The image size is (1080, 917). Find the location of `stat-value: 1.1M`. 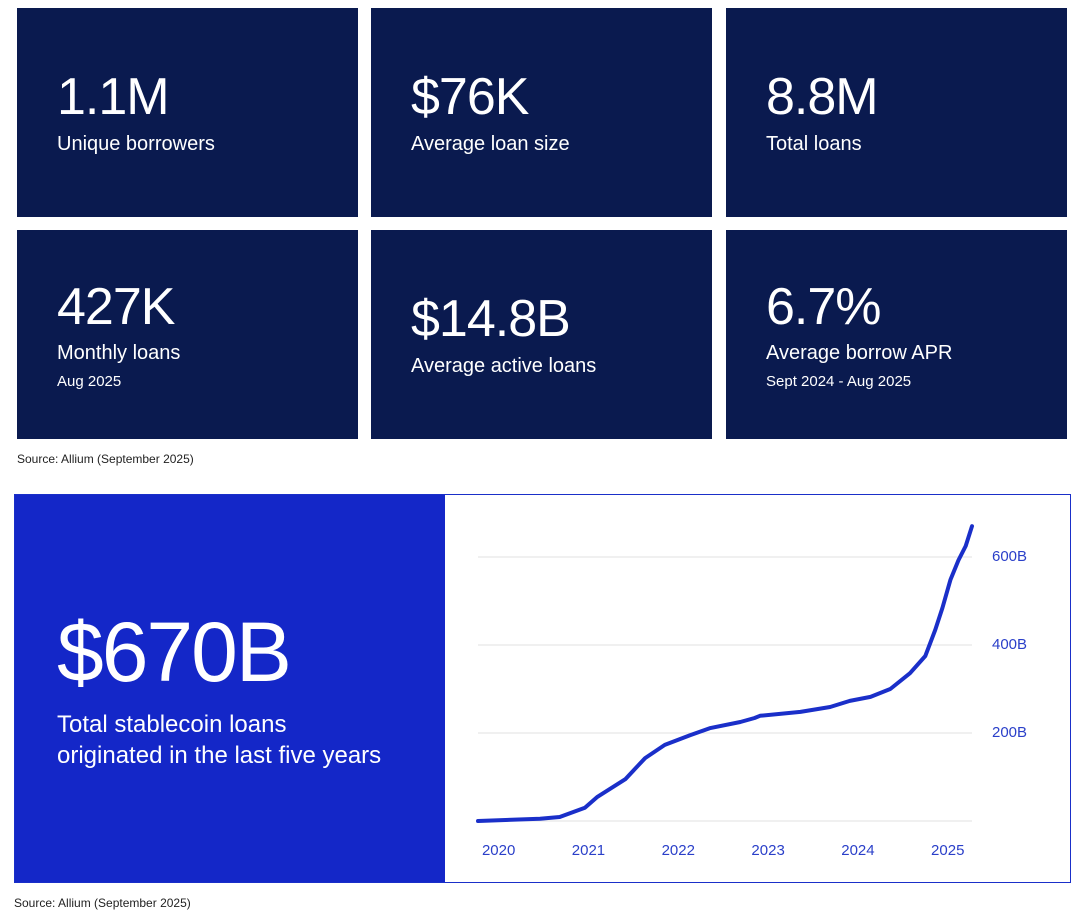

stat-value: 1.1M is located at coordinates (113, 97).